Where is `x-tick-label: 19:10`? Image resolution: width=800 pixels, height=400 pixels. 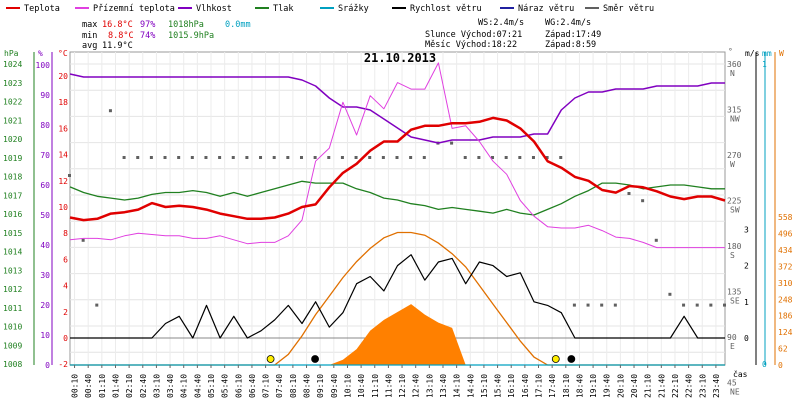 x-tick-label: 19:10 is located at coordinates (593, 386).